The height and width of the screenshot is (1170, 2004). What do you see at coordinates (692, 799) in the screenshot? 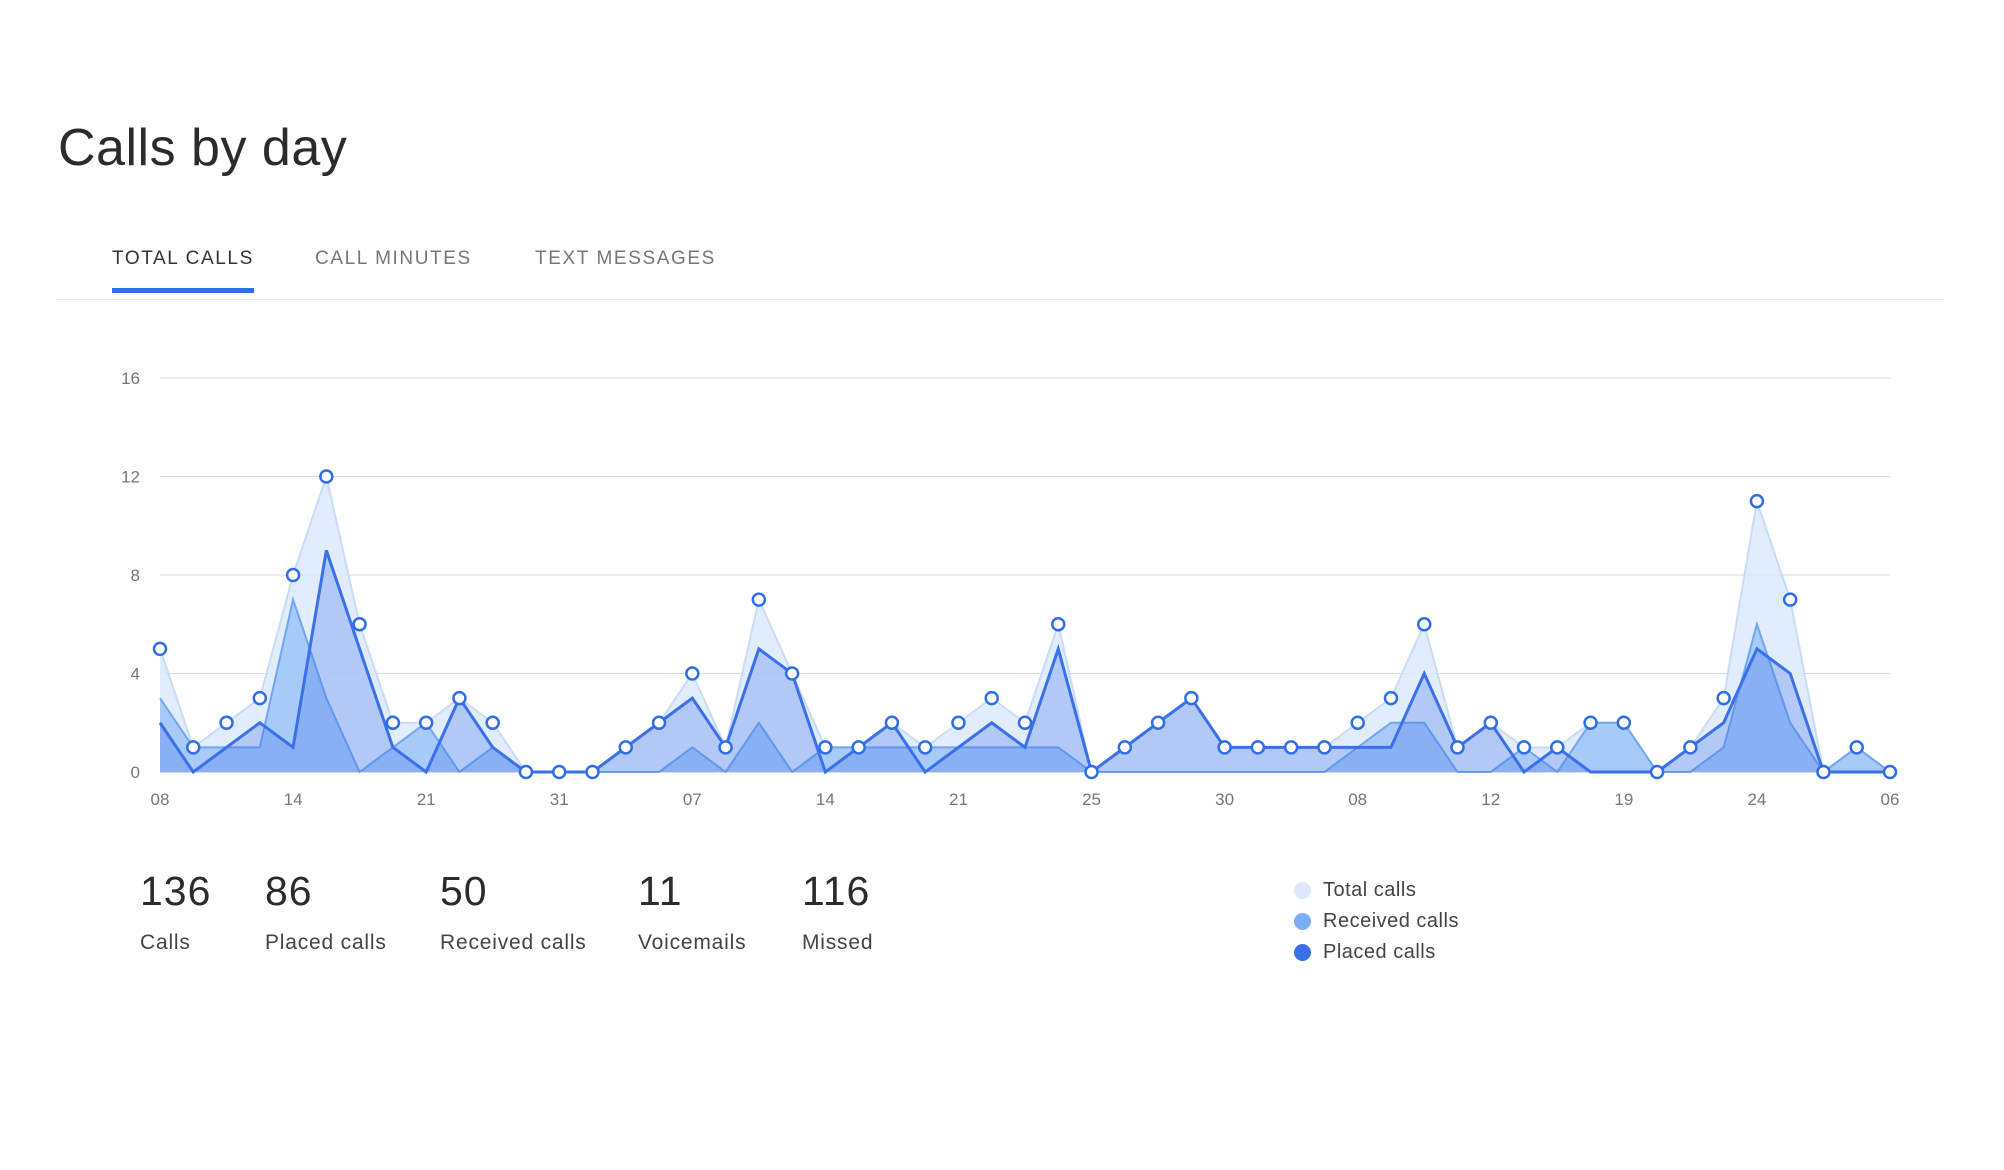
I see `x-tick-label: 07` at bounding box center [692, 799].